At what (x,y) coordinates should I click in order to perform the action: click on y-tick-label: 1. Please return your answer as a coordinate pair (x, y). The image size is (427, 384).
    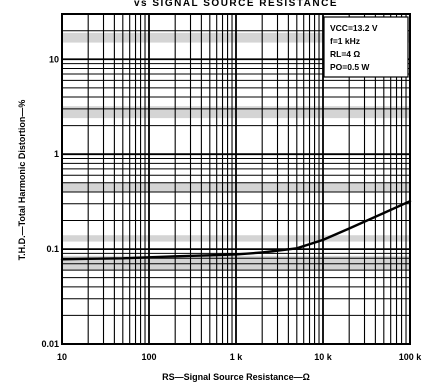
    Looking at the image, I should click on (56, 154).